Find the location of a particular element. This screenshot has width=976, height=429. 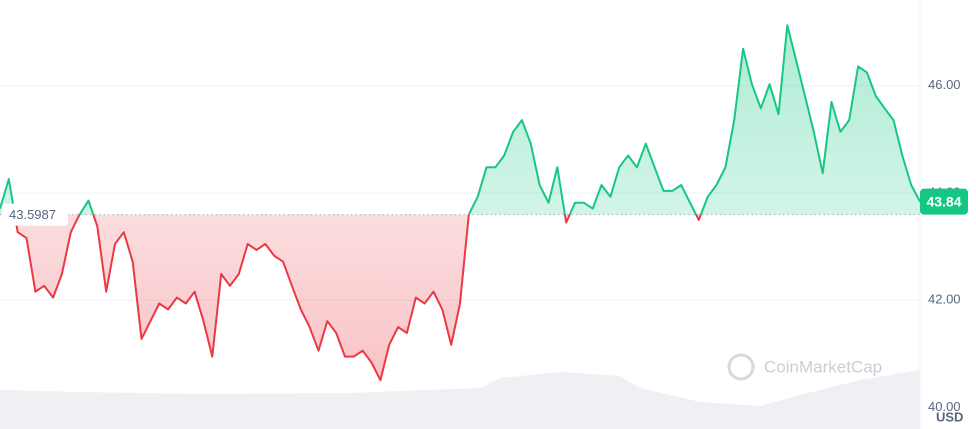

last-price-label: 43.84 is located at coordinates (943, 201).